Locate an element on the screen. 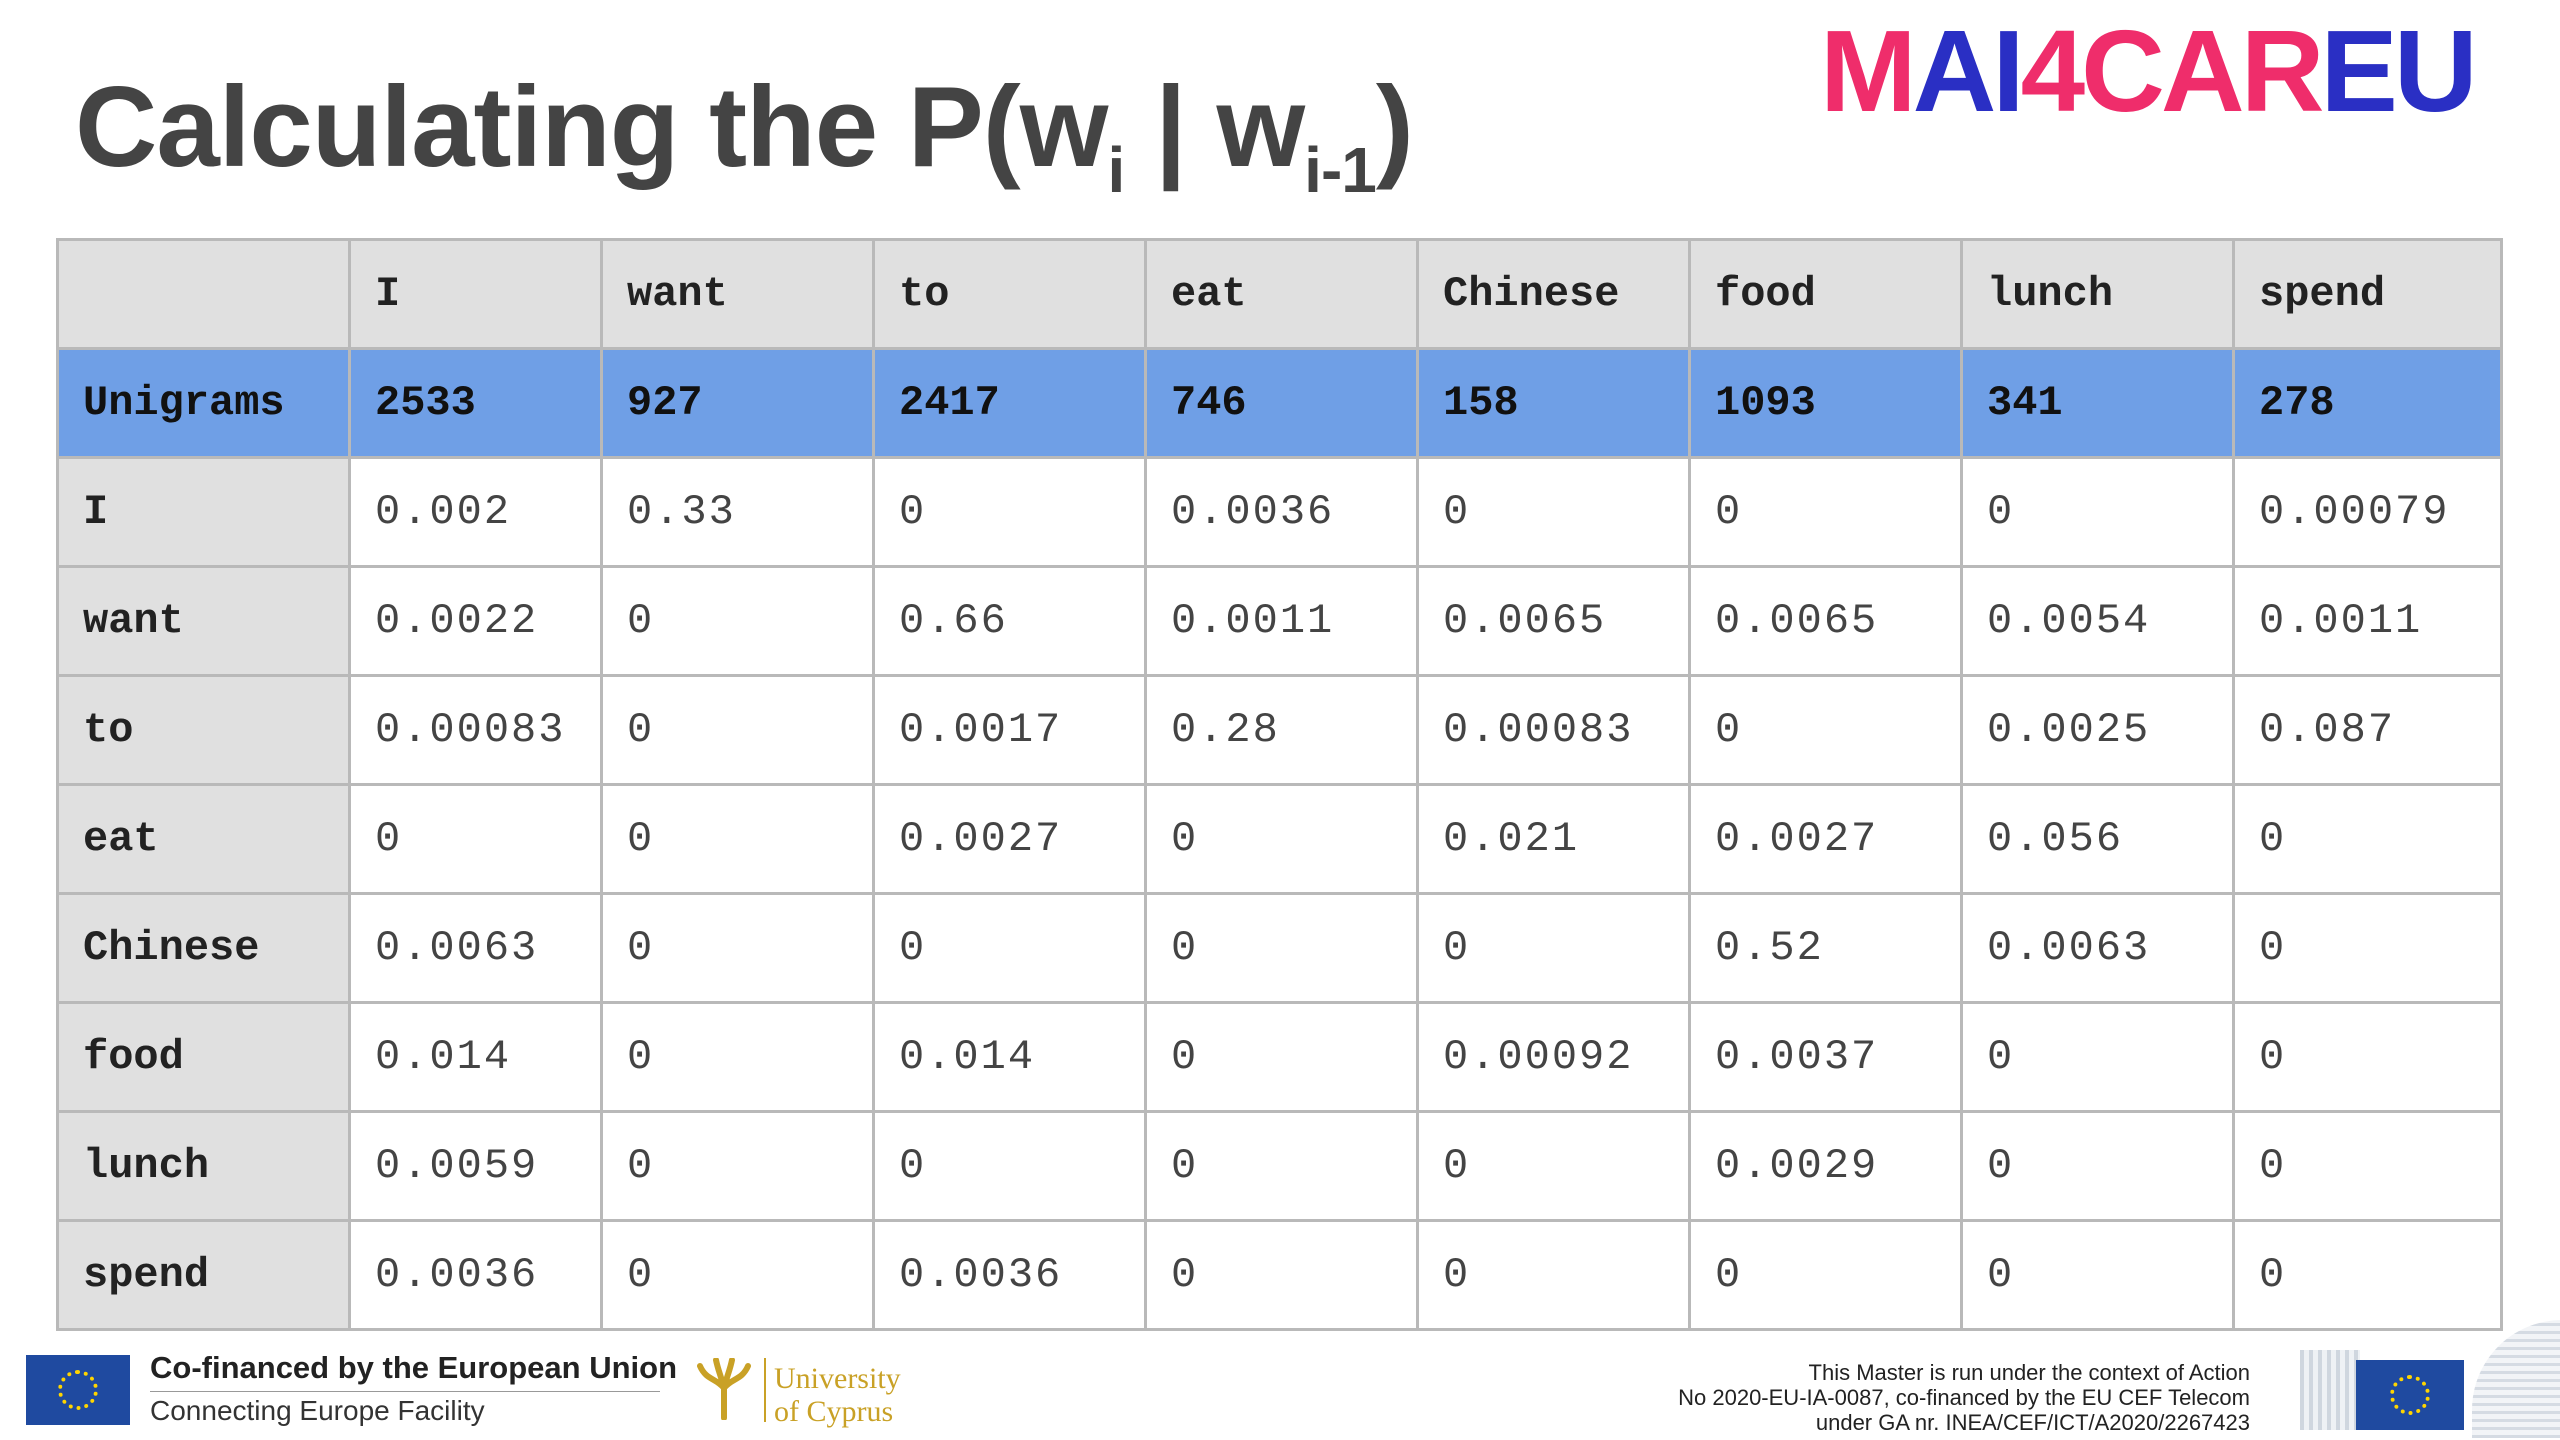  logo-part-4: EU is located at coordinates (2398, 71).